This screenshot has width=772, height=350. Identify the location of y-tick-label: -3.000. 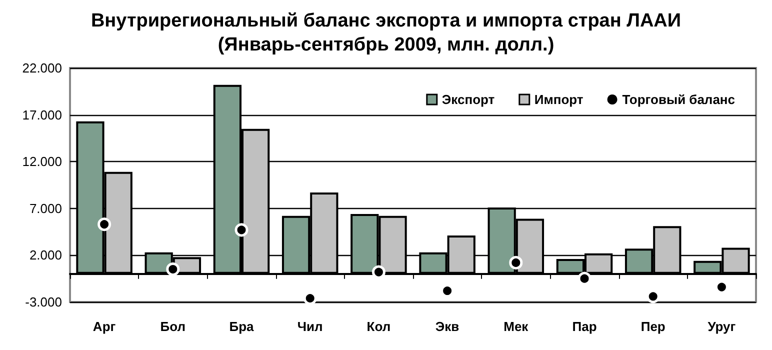
(43, 302).